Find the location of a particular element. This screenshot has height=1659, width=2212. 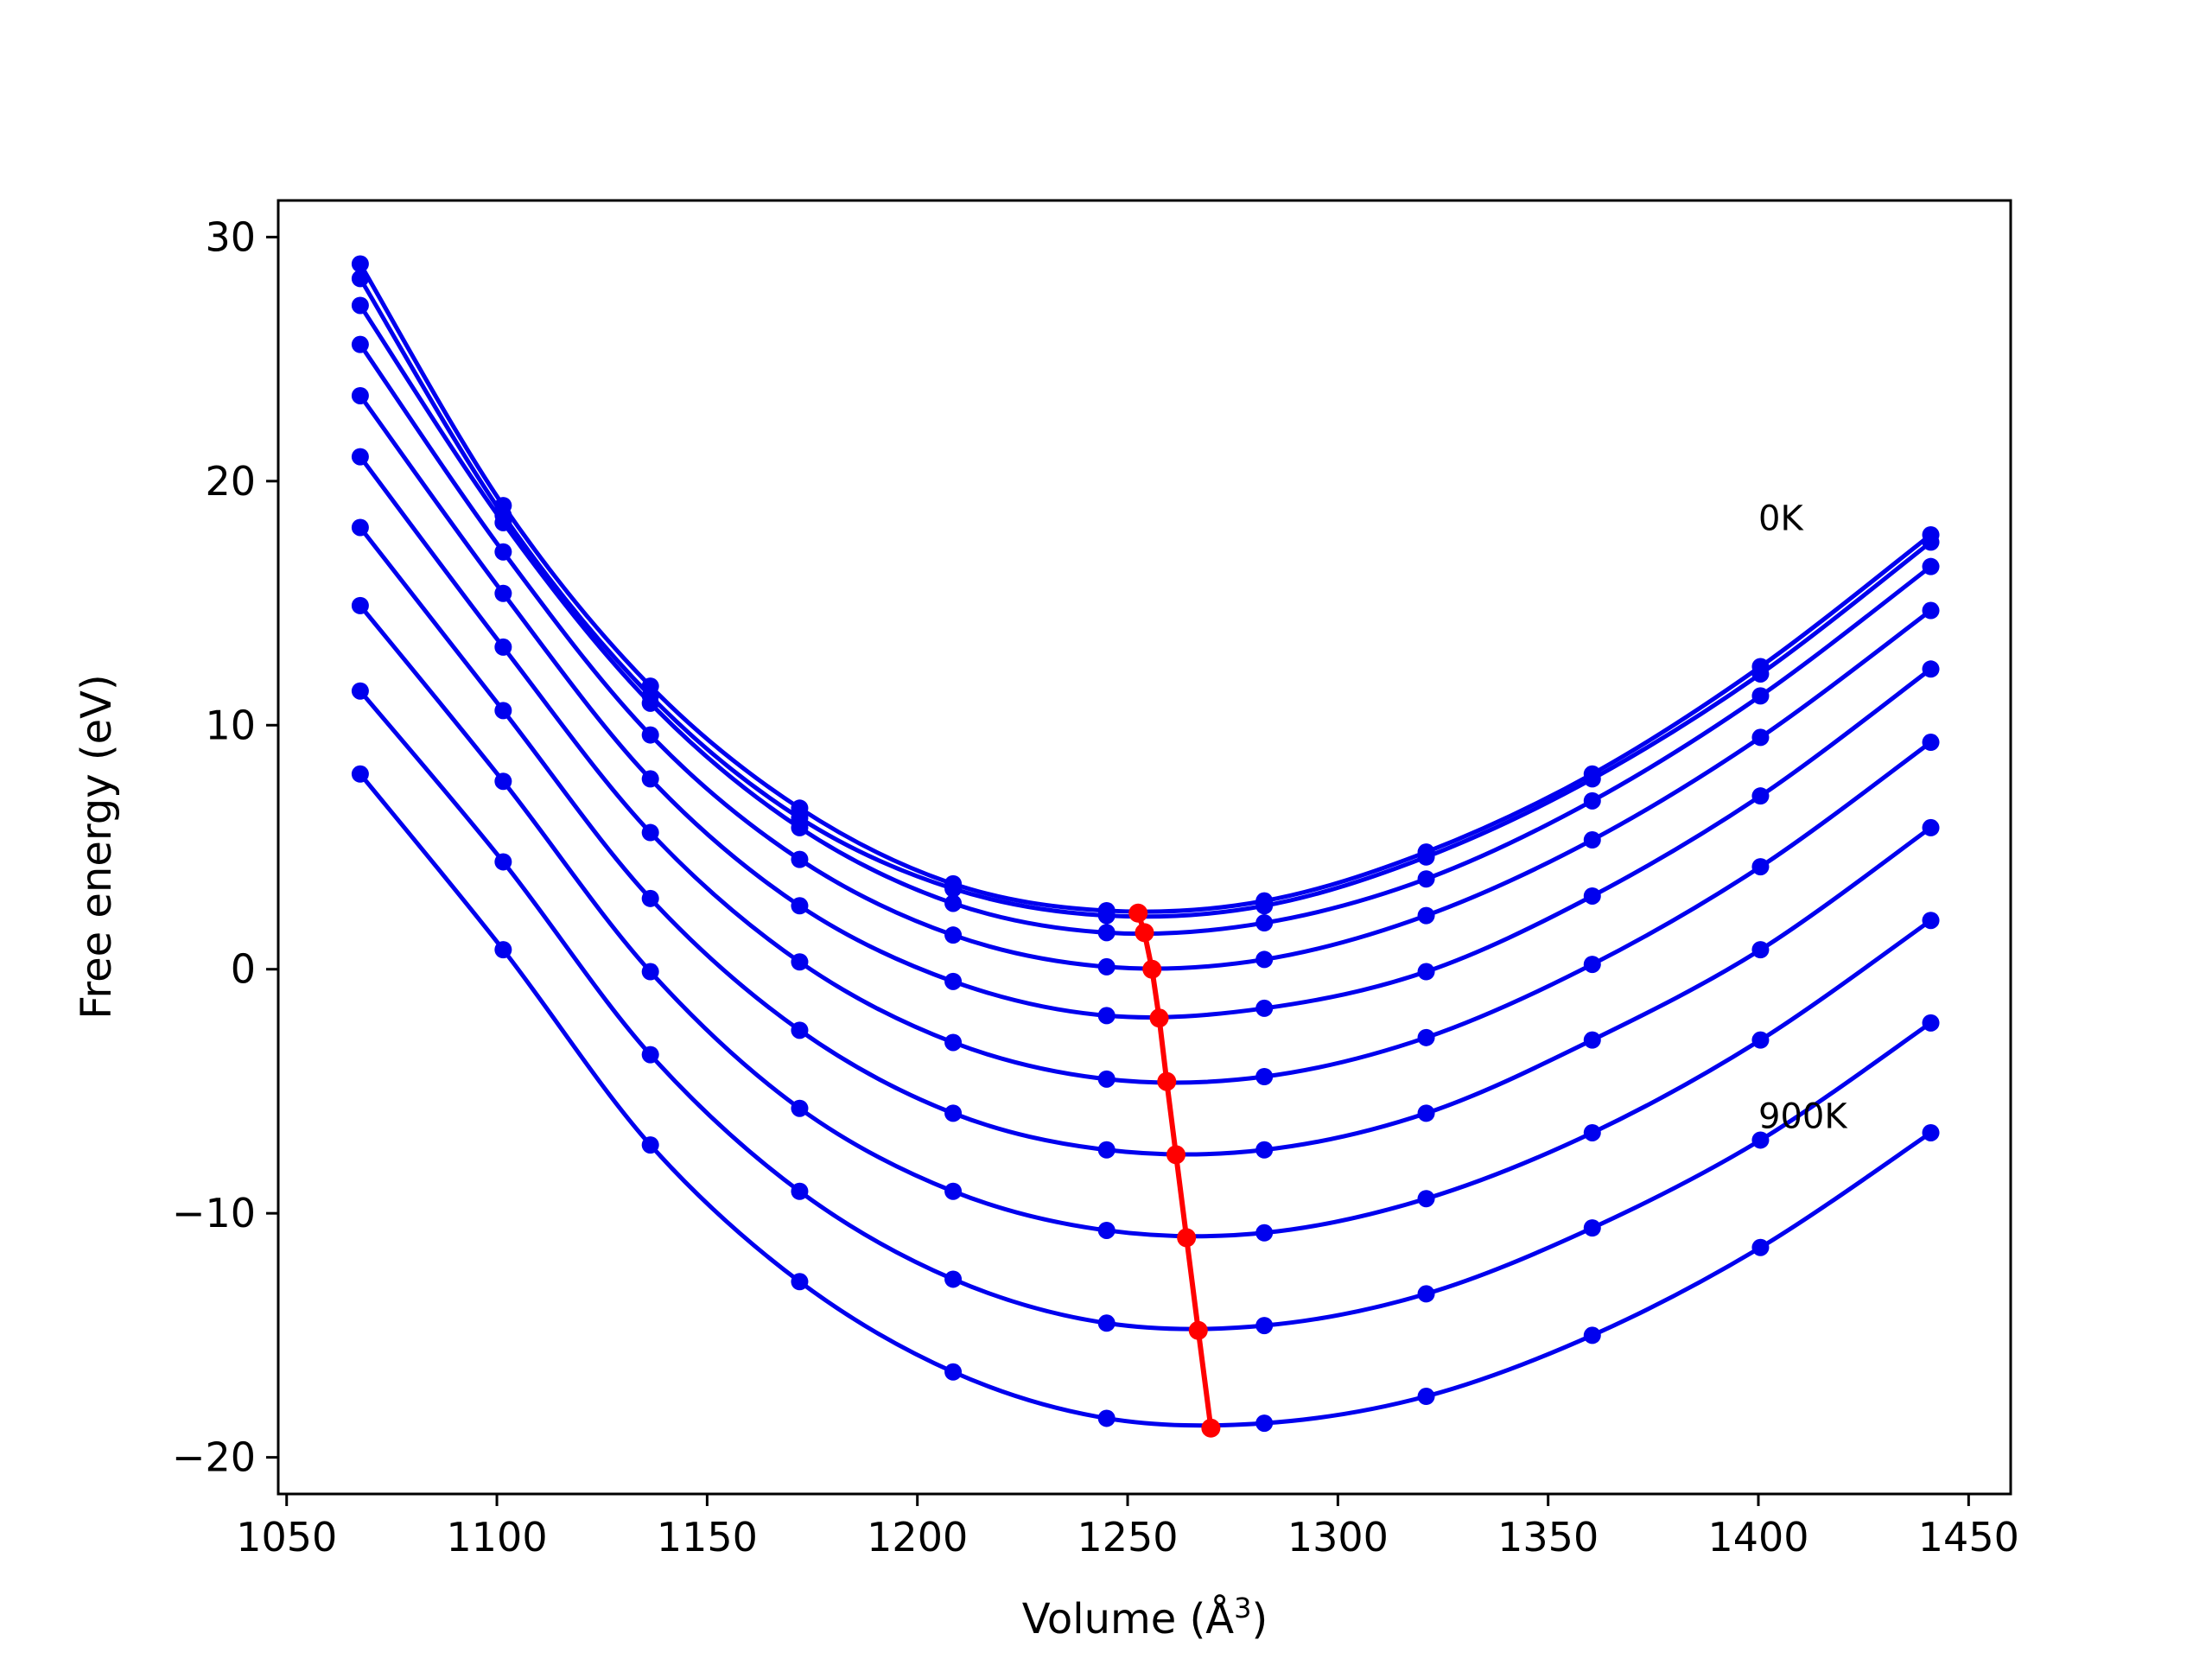

y-tick-label-10: 10 is located at coordinates (231, 725).